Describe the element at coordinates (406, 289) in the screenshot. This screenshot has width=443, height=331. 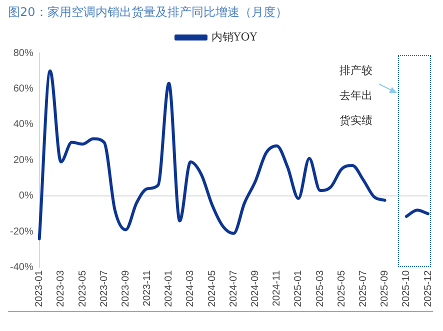
I see `x-tick-label: 2025-10` at that location.